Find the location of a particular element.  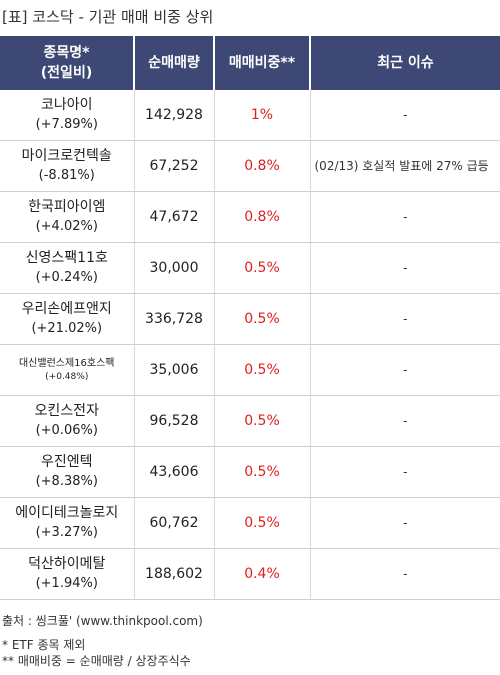

table-row: 코나아이 (+7.89%) 142,928 1% - is located at coordinates (250, 115).